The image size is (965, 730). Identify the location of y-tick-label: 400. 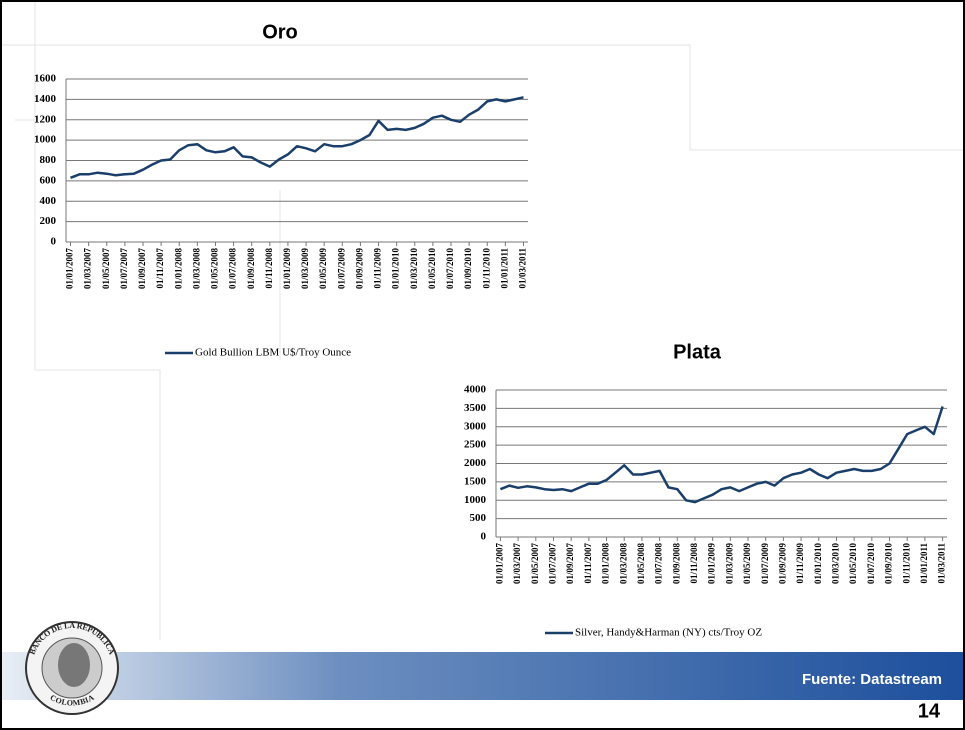
(48, 201).